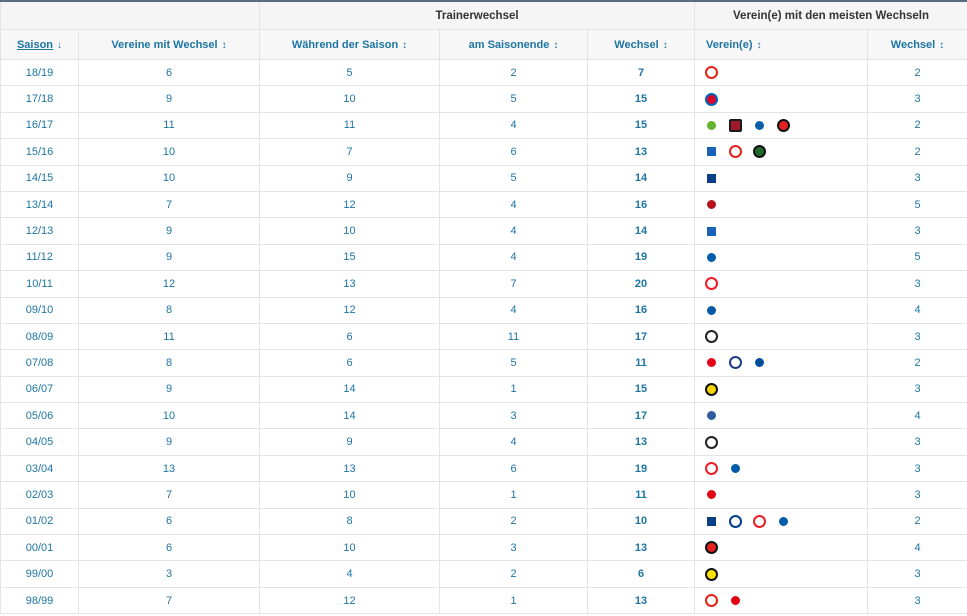  What do you see at coordinates (712, 125) in the screenshot?
I see `vfl-wolfsburg-logo-icon` at bounding box center [712, 125].